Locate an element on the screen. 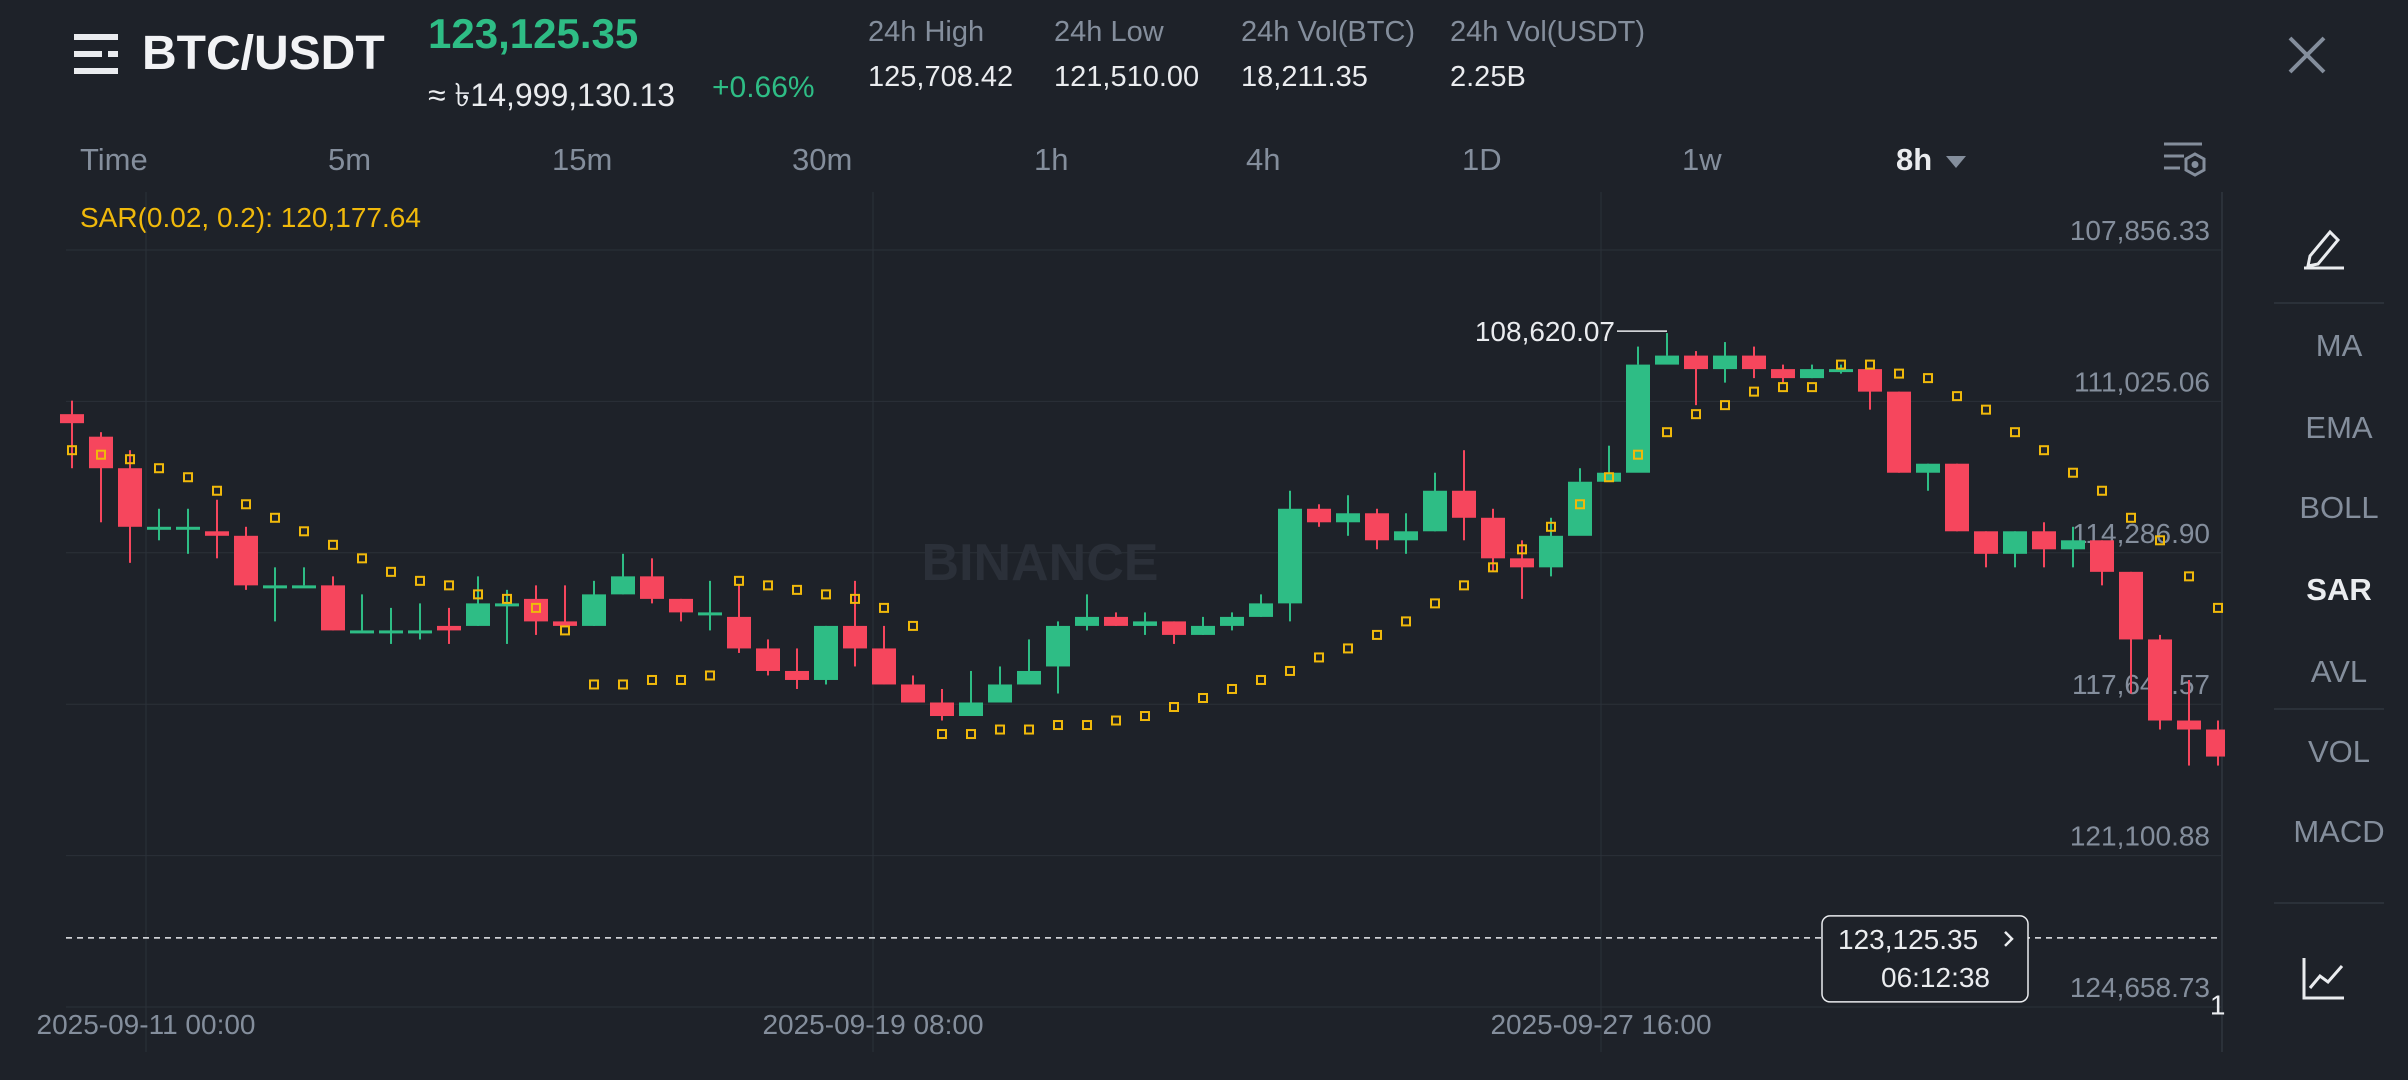  tab-4h: 4h is located at coordinates (1263, 159).